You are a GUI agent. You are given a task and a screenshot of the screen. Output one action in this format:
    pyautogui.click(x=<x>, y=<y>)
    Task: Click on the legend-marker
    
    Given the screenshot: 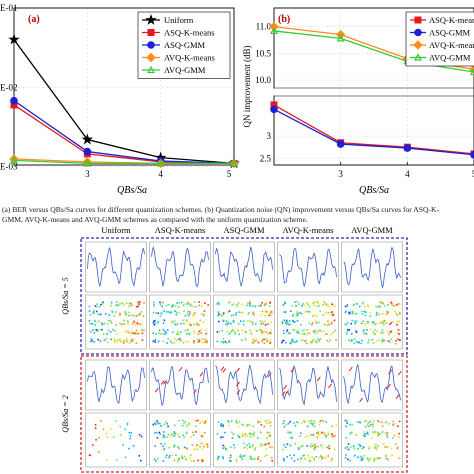 What is the action you would take?
    pyautogui.click(x=418, y=20)
    